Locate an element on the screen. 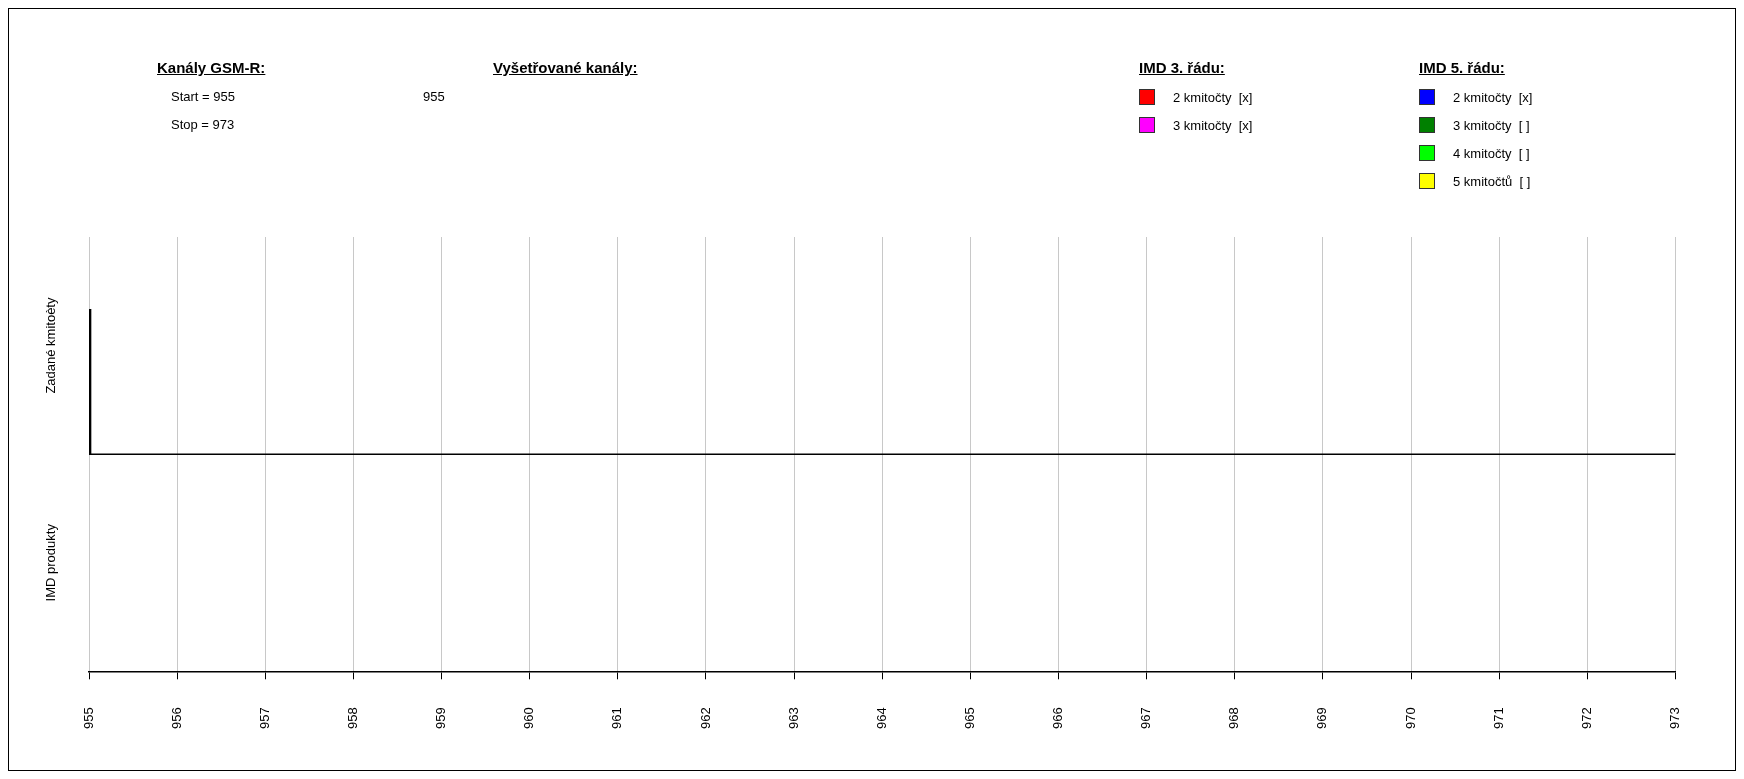 The image size is (1744, 779). text: 955 is located at coordinates (434, 96).